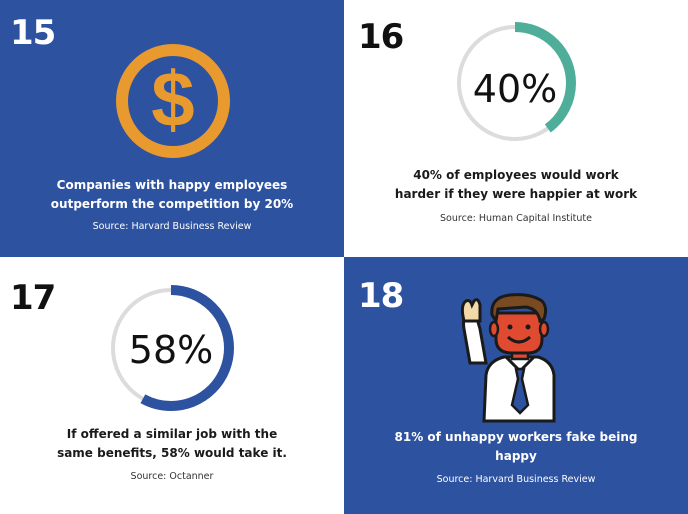 Image resolution: width=688 pixels, height=514 pixels. I want to click on stat-number: 16, so click(381, 37).